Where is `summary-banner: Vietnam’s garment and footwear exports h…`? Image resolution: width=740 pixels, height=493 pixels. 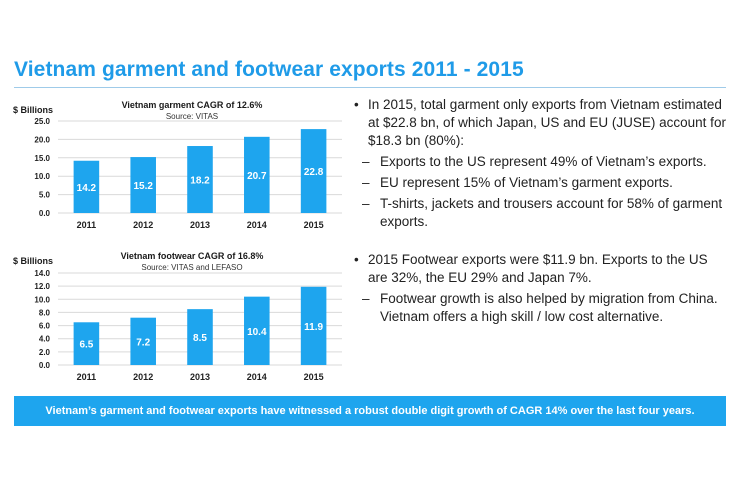 summary-banner: Vietnam’s garment and footwear exports h… is located at coordinates (370, 411).